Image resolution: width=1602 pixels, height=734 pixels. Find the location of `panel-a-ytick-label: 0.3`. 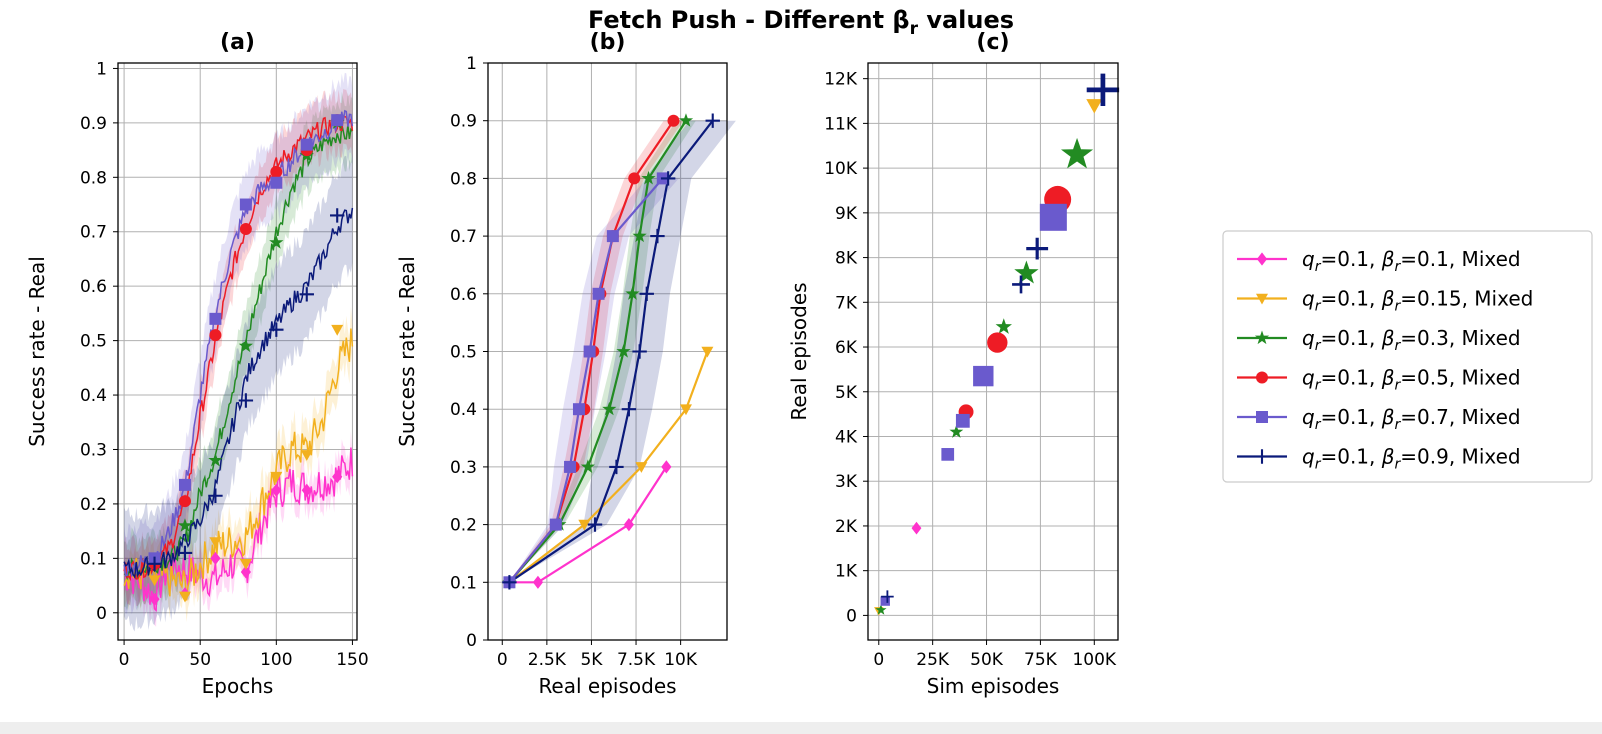

panel-a-ytick-label: 0.3 is located at coordinates (93, 450).